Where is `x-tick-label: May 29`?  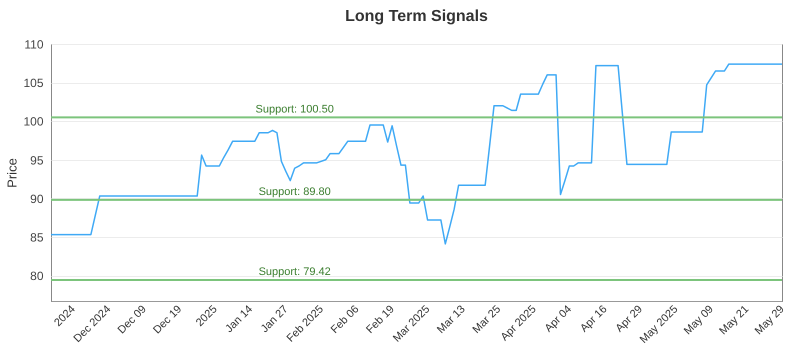
x-tick-label: May 29 is located at coordinates (769, 320).